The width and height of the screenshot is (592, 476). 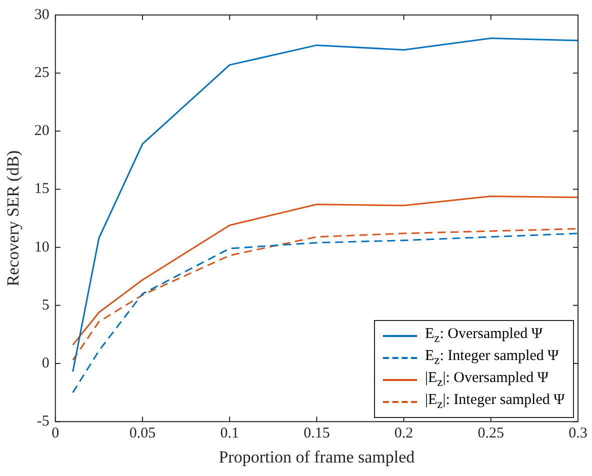 I want to click on y-tick-label: 30, so click(x=42, y=14).